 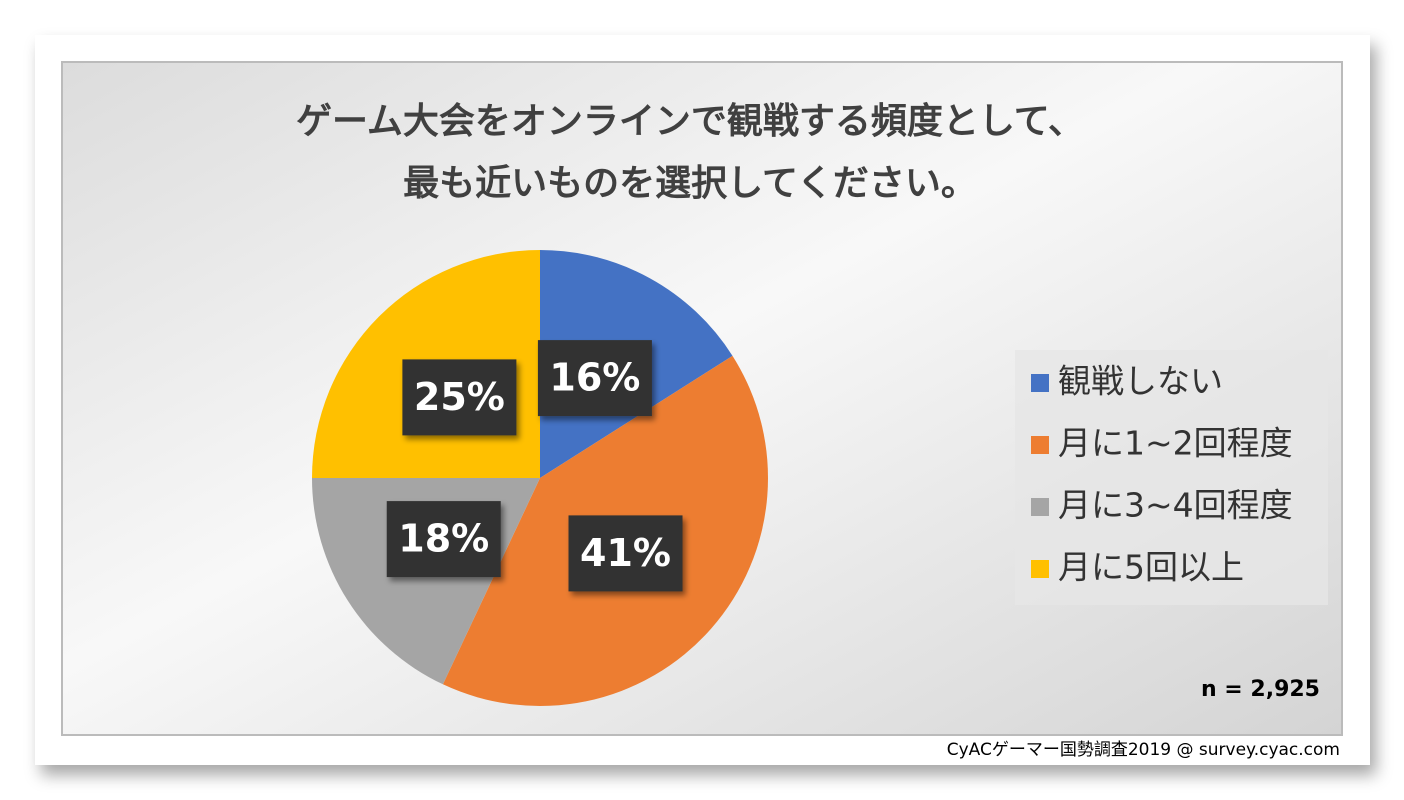 What do you see at coordinates (1171, 477) in the screenshot?
I see `legend-box` at bounding box center [1171, 477].